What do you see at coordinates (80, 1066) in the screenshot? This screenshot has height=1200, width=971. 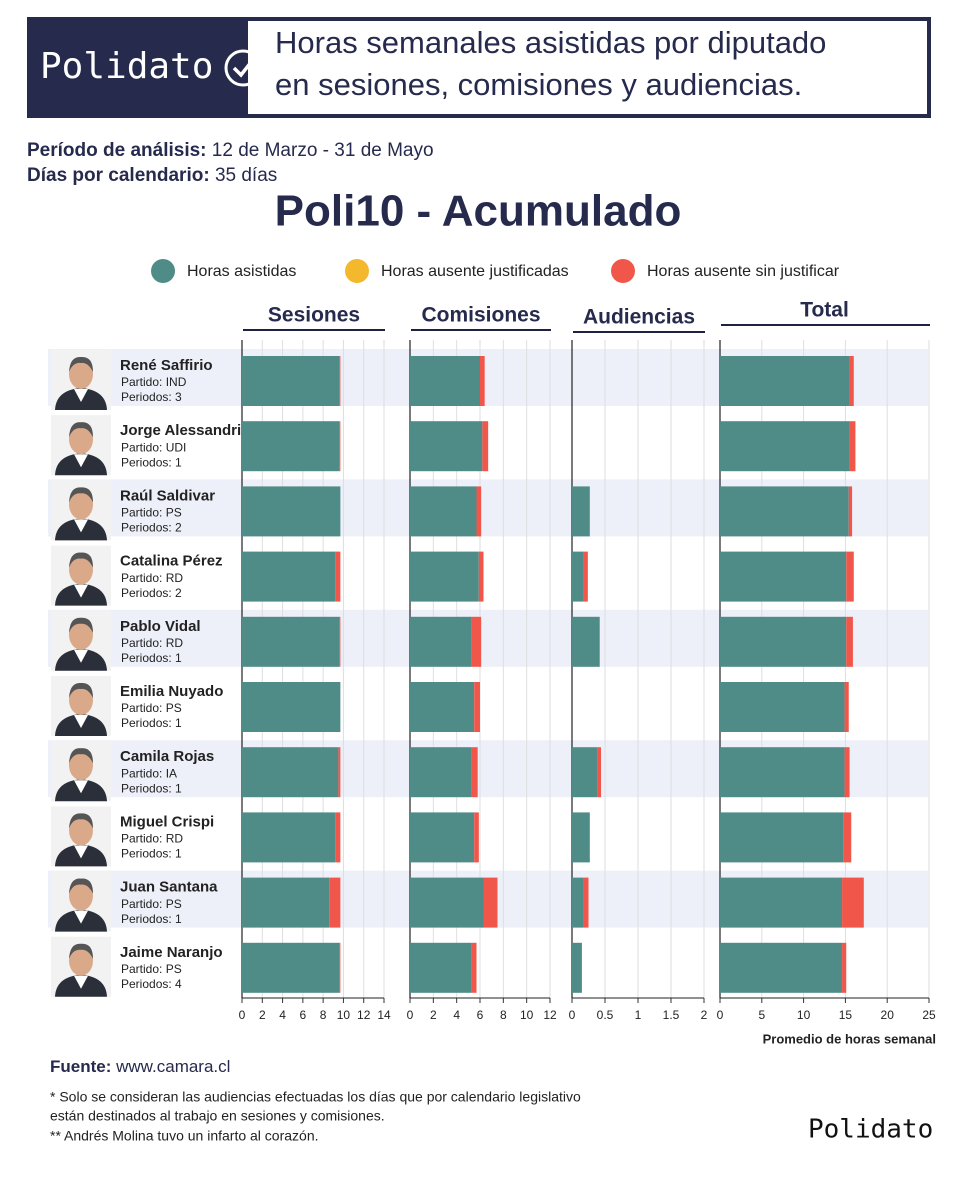 I see `source-label: Fuente:` at bounding box center [80, 1066].